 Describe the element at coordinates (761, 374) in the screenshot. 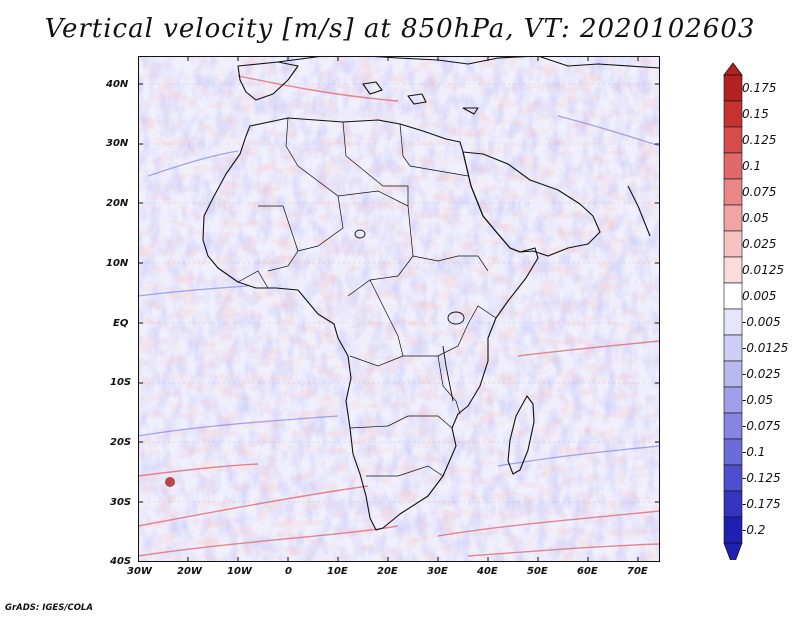

I see `colorbar-label: -0.025` at that location.